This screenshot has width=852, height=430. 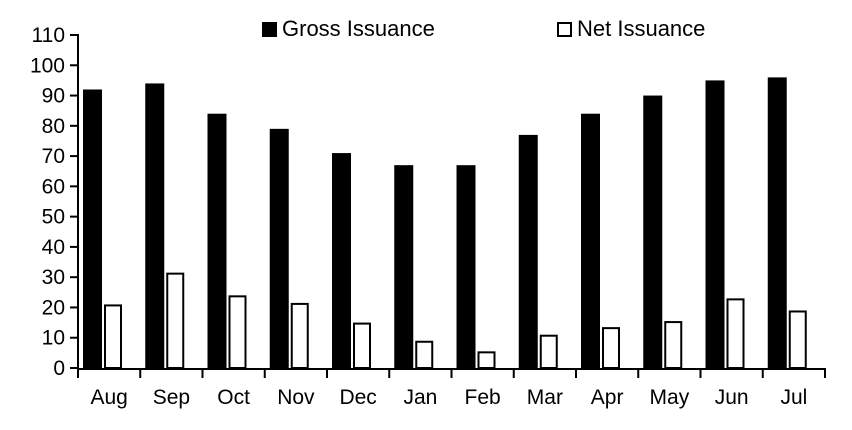 What do you see at coordinates (777, 222) in the screenshot?
I see `bar-gross-issuance-jul` at bounding box center [777, 222].